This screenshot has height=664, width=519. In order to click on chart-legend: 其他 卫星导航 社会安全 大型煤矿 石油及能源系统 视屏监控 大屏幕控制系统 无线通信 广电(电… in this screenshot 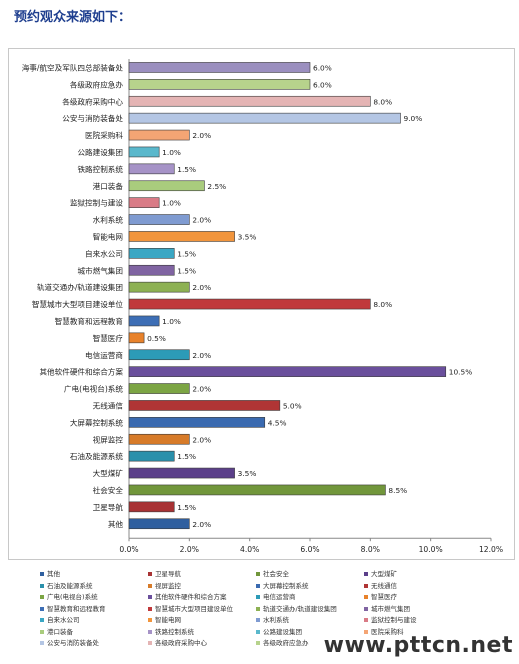, I will do `click(277, 614)`.